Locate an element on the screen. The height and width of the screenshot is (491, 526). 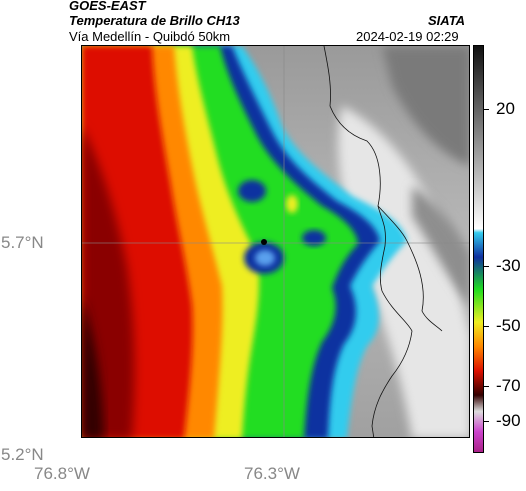
colorbar is located at coordinates (478, 249).